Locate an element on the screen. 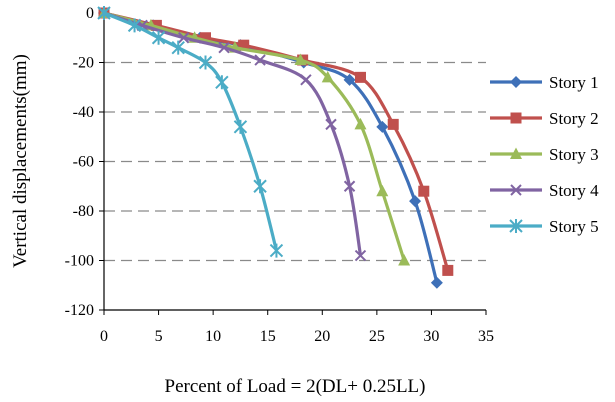 This screenshot has height=402, width=615. x-tick-label: 25 is located at coordinates (377, 336).